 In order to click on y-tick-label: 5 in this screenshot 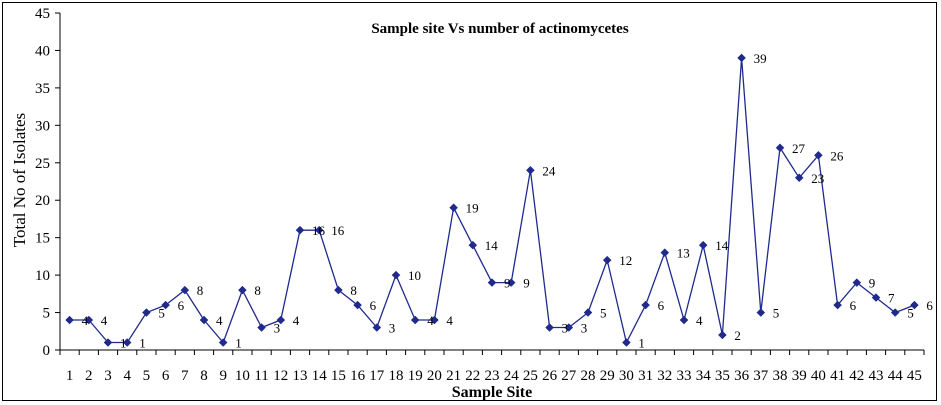, I will do `click(47, 314)`.